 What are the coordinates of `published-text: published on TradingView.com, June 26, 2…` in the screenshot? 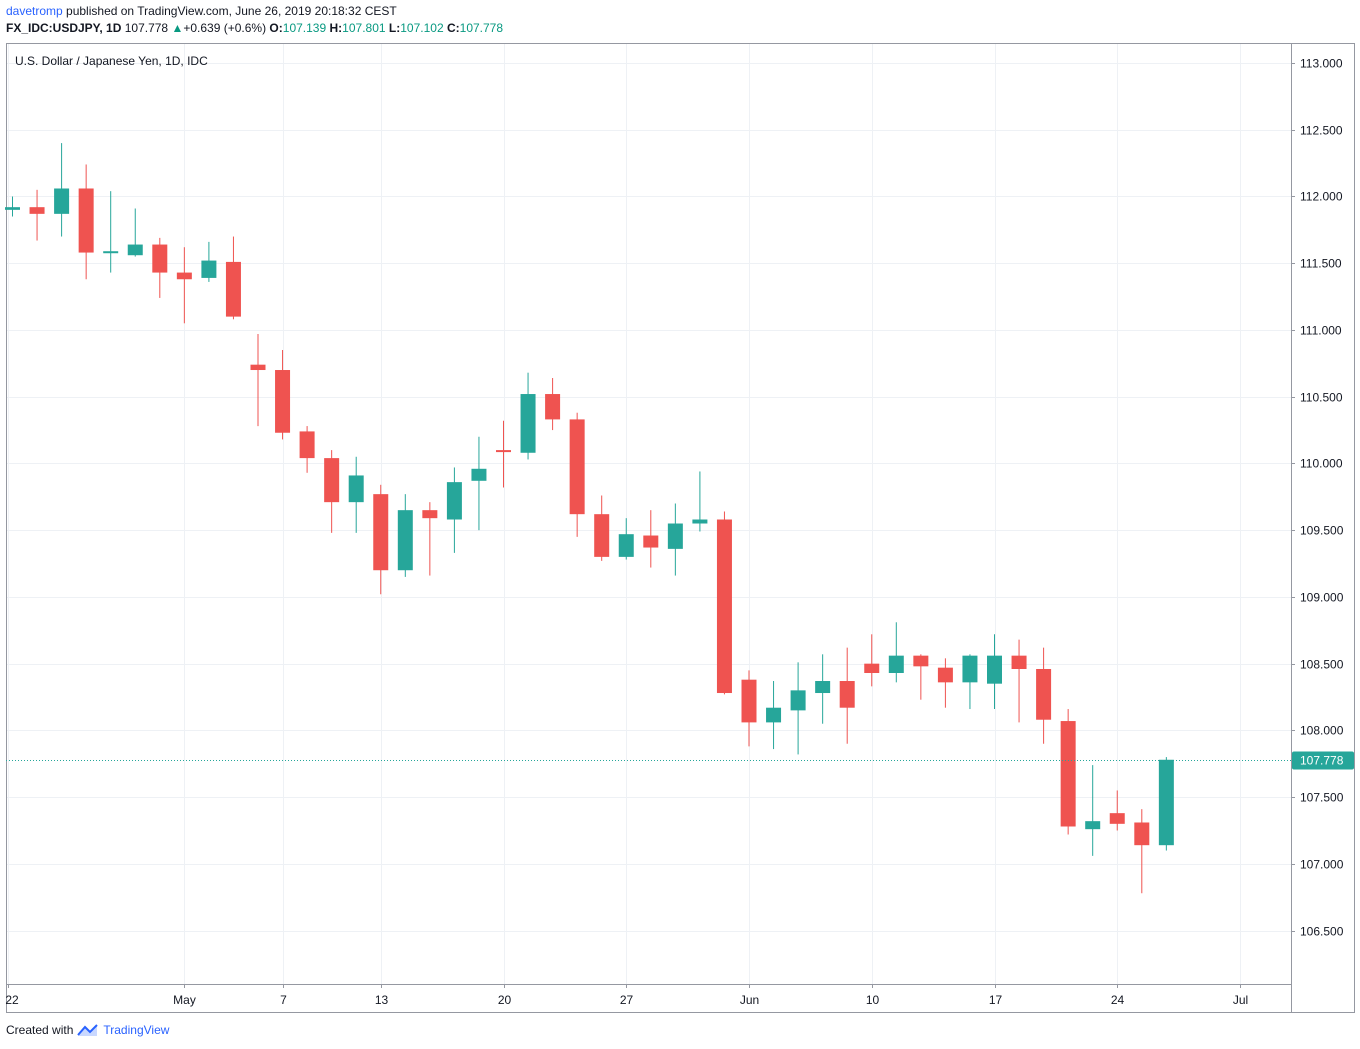 It's located at (229, 11).